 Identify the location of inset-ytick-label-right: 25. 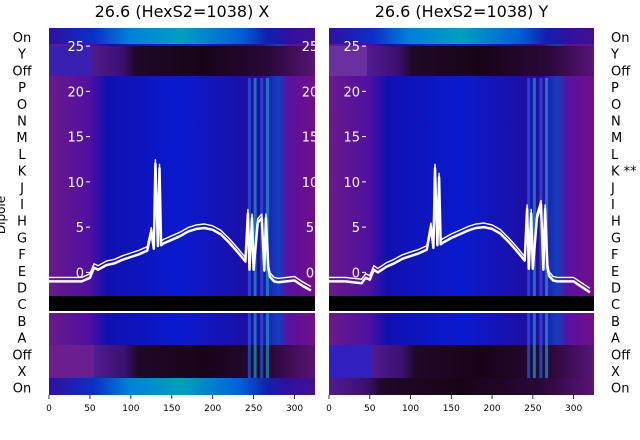
(310, 47).